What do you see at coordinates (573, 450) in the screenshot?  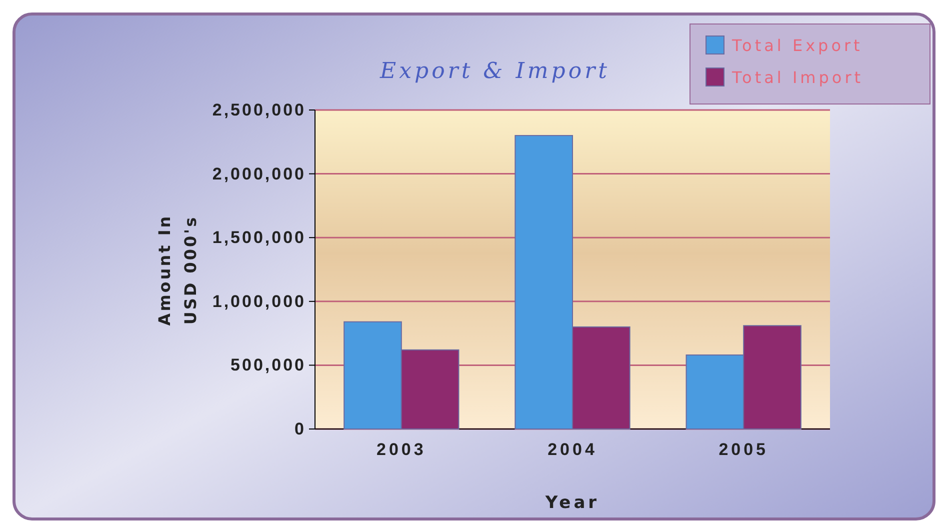 I see `x-tick-label: 2004` at bounding box center [573, 450].